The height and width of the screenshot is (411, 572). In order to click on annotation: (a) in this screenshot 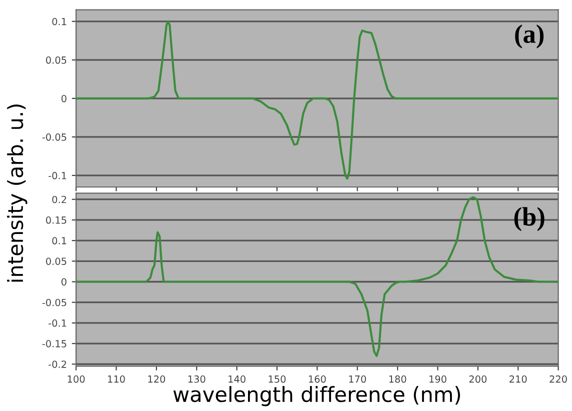, I will do `click(529, 36)`.